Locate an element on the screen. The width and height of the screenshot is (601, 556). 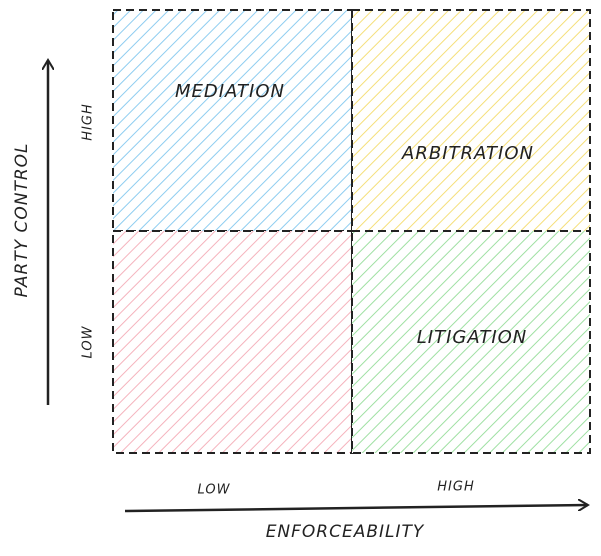
x-axis-arrow is located at coordinates (356, 509).